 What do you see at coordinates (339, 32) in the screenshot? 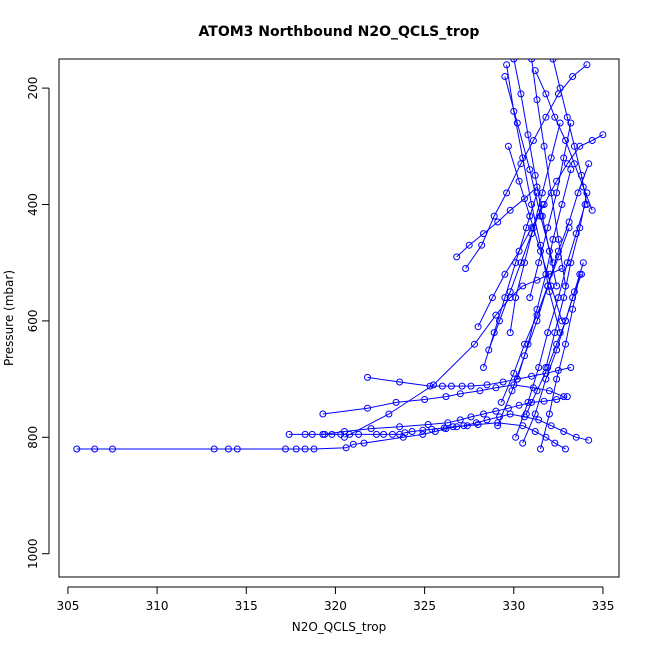
I see `chart-title: ATOM3 Northbound N2O_QCLS_trop` at bounding box center [339, 32].